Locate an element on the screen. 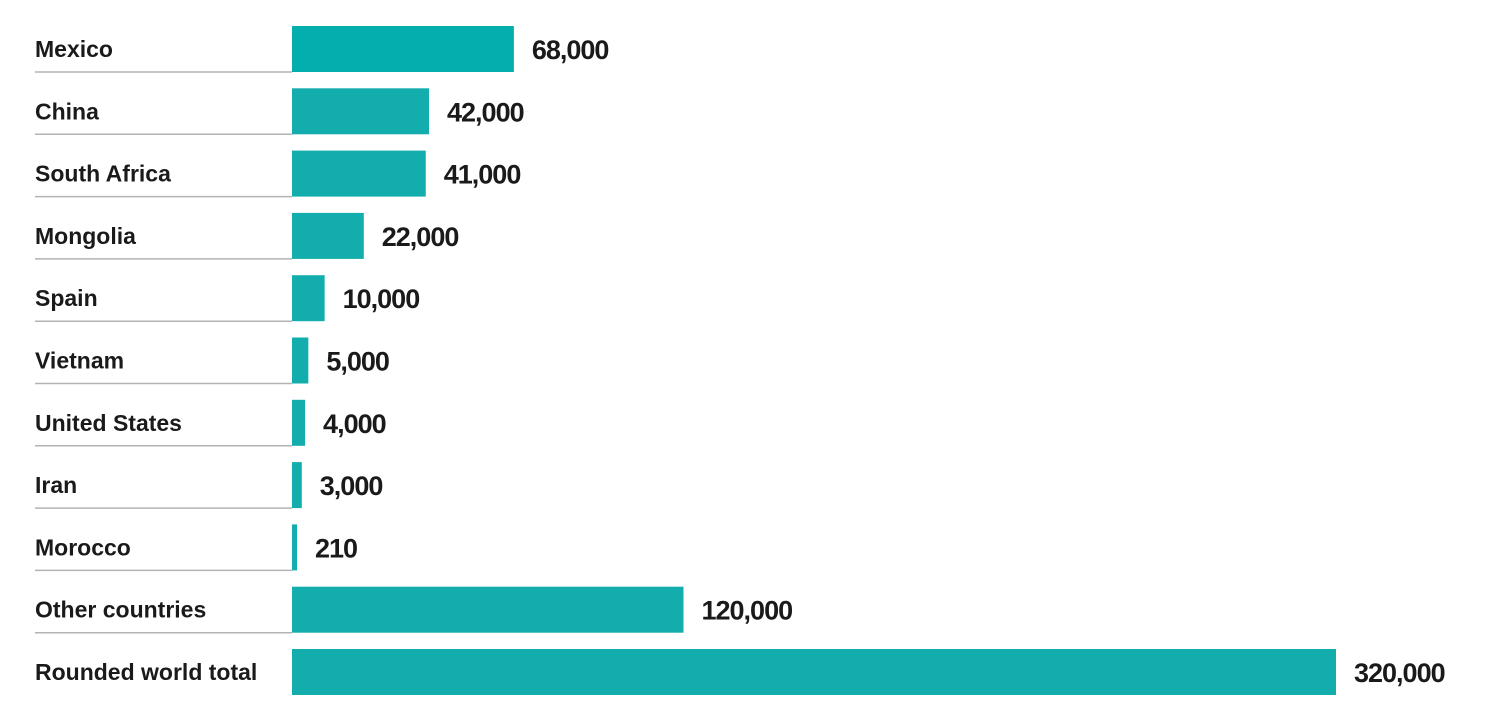 The height and width of the screenshot is (721, 1500). category-label: Mongolia is located at coordinates (85, 236).